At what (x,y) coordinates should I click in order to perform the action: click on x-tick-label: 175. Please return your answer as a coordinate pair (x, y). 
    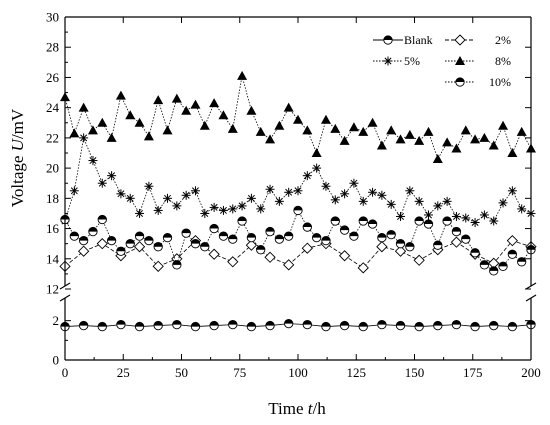
    Looking at the image, I should click on (473, 372).